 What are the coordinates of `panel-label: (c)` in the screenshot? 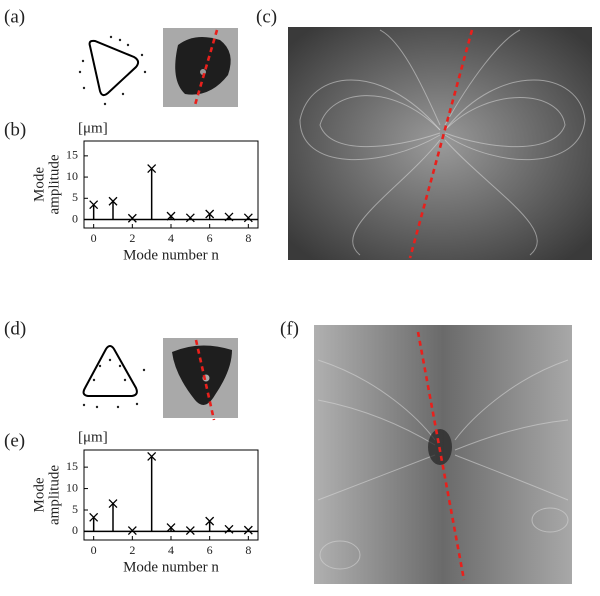 It's located at (266, 16).